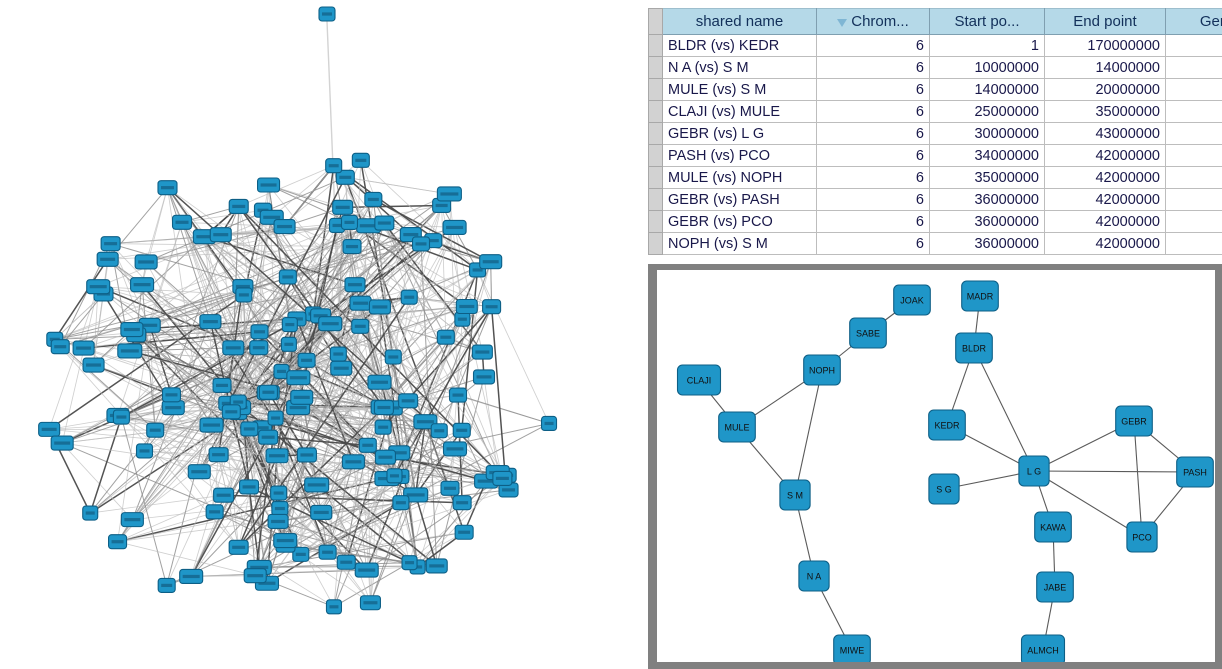  I want to click on subnetwork-node: PCO, so click(1142, 537).